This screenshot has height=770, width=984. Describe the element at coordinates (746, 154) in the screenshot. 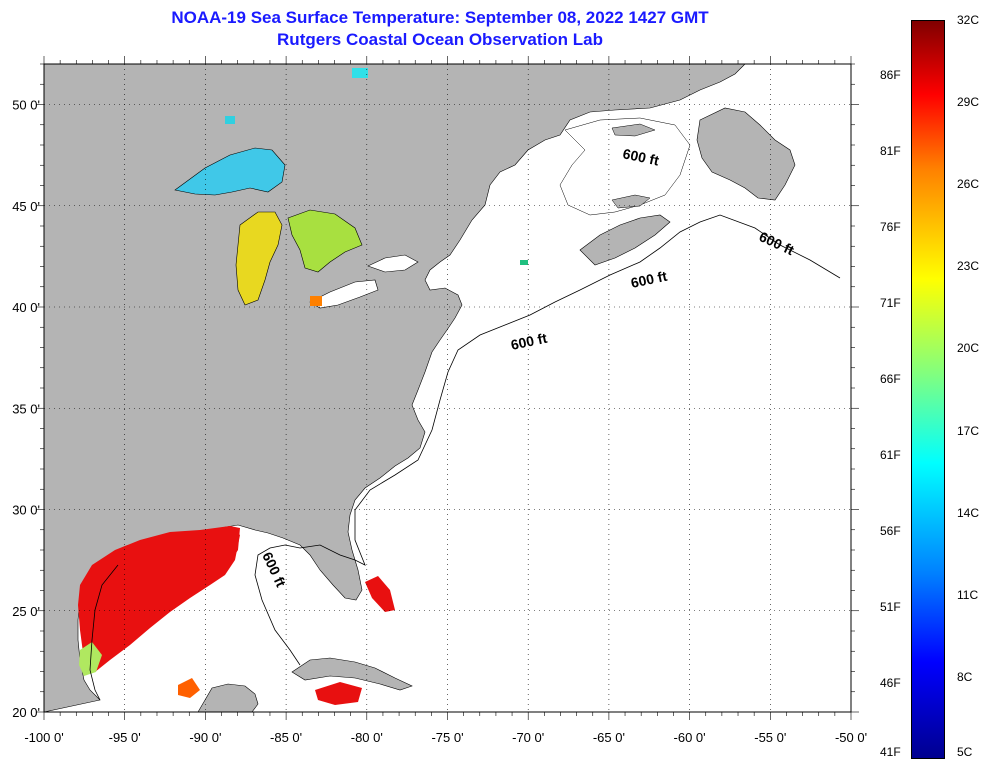

I see `land-newfoundland` at that location.